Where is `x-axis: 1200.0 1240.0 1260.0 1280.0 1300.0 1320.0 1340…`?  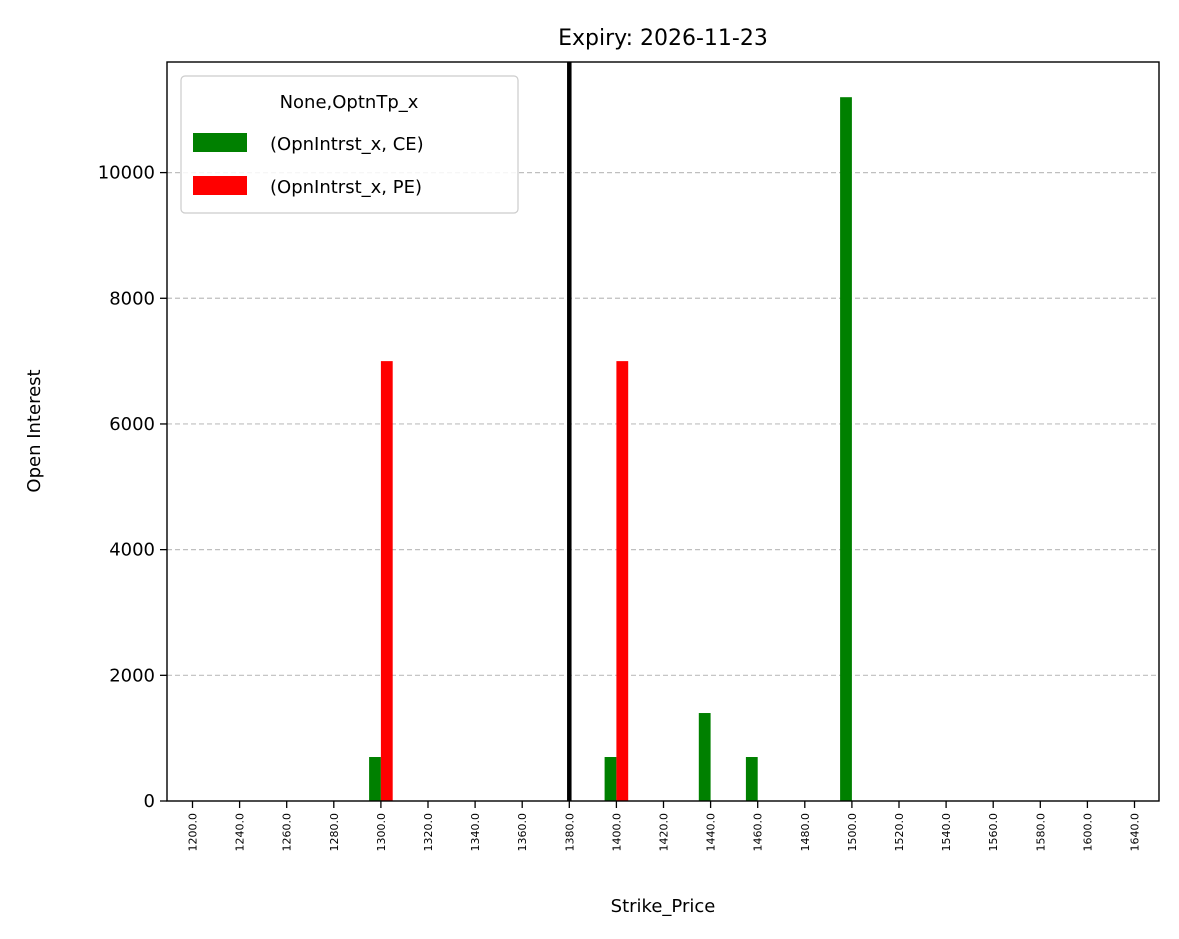 x-axis: 1200.0 1240.0 1260.0 1280.0 1300.0 1320.0 1340… is located at coordinates (664, 826).